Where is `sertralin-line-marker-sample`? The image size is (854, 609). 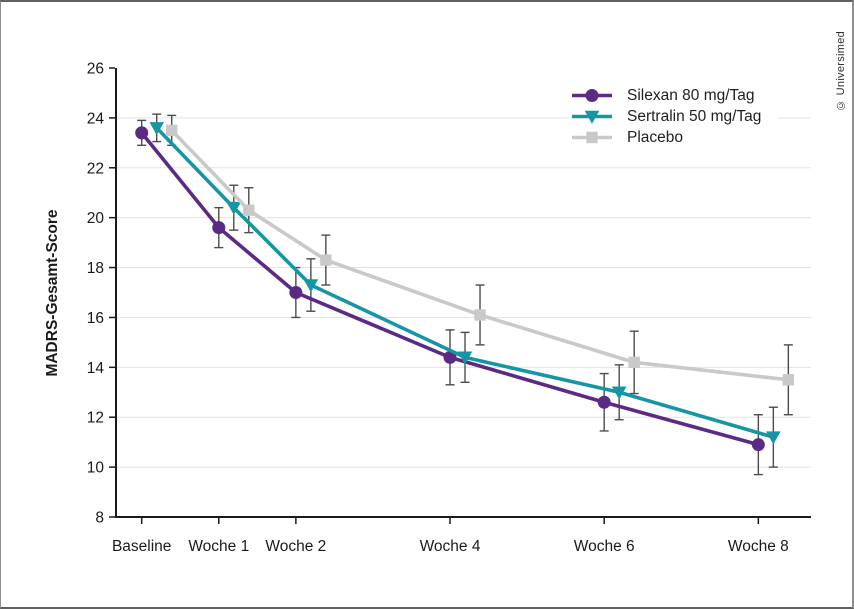
sertralin-line-marker-sample is located at coordinates (592, 117).